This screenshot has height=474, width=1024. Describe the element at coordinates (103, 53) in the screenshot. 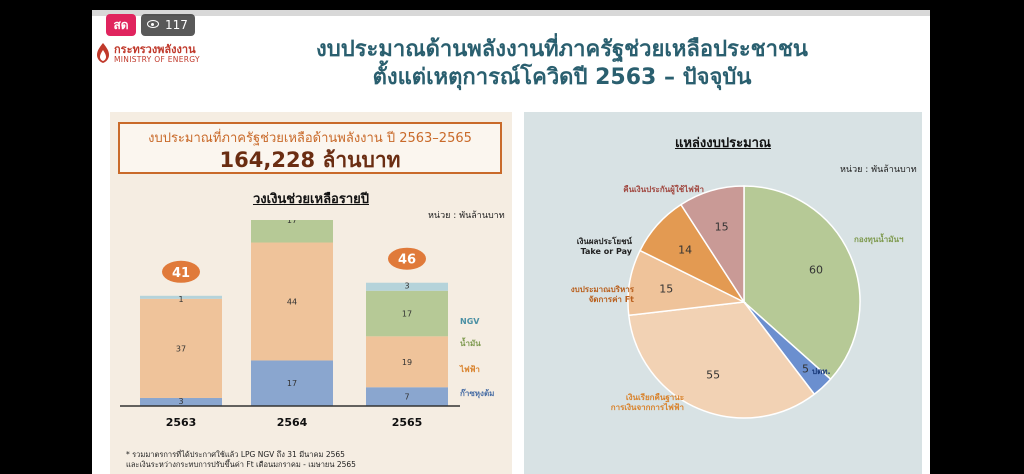

I see `ministry-emblem-icon` at that location.